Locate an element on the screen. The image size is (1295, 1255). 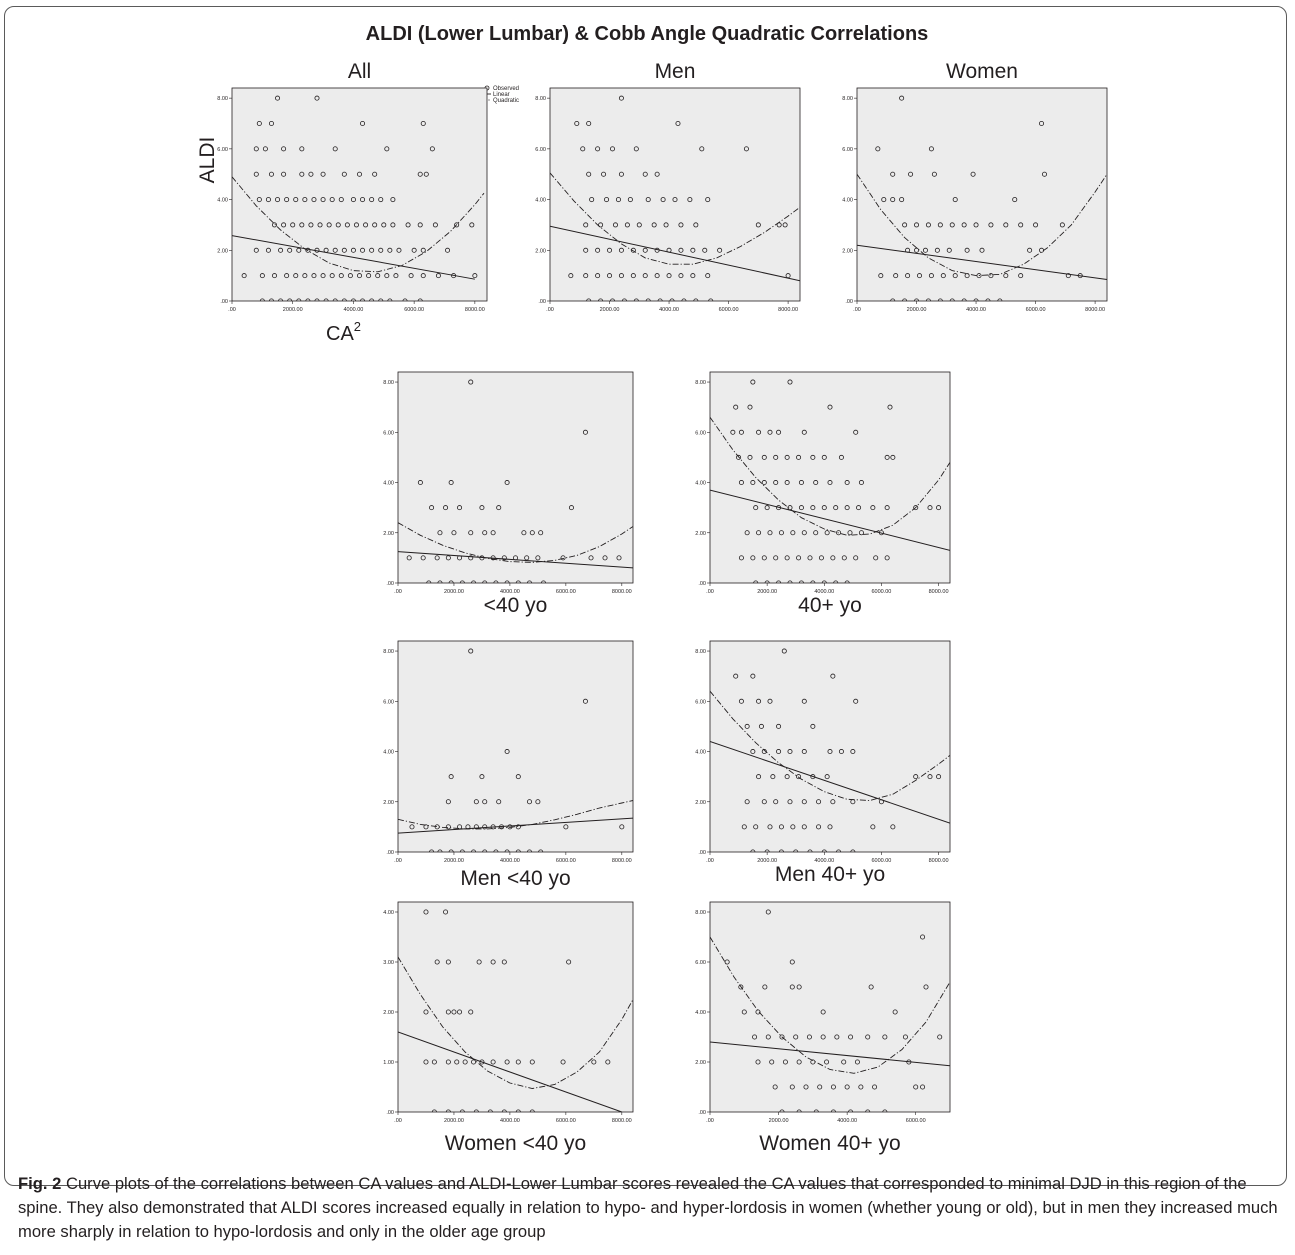
y-tick-label: .00 is located at coordinates (702, 584).